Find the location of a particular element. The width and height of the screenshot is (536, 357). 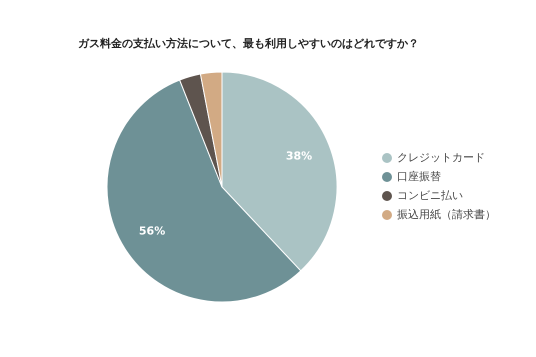

legend-label: コンビニ払い is located at coordinates (430, 195).